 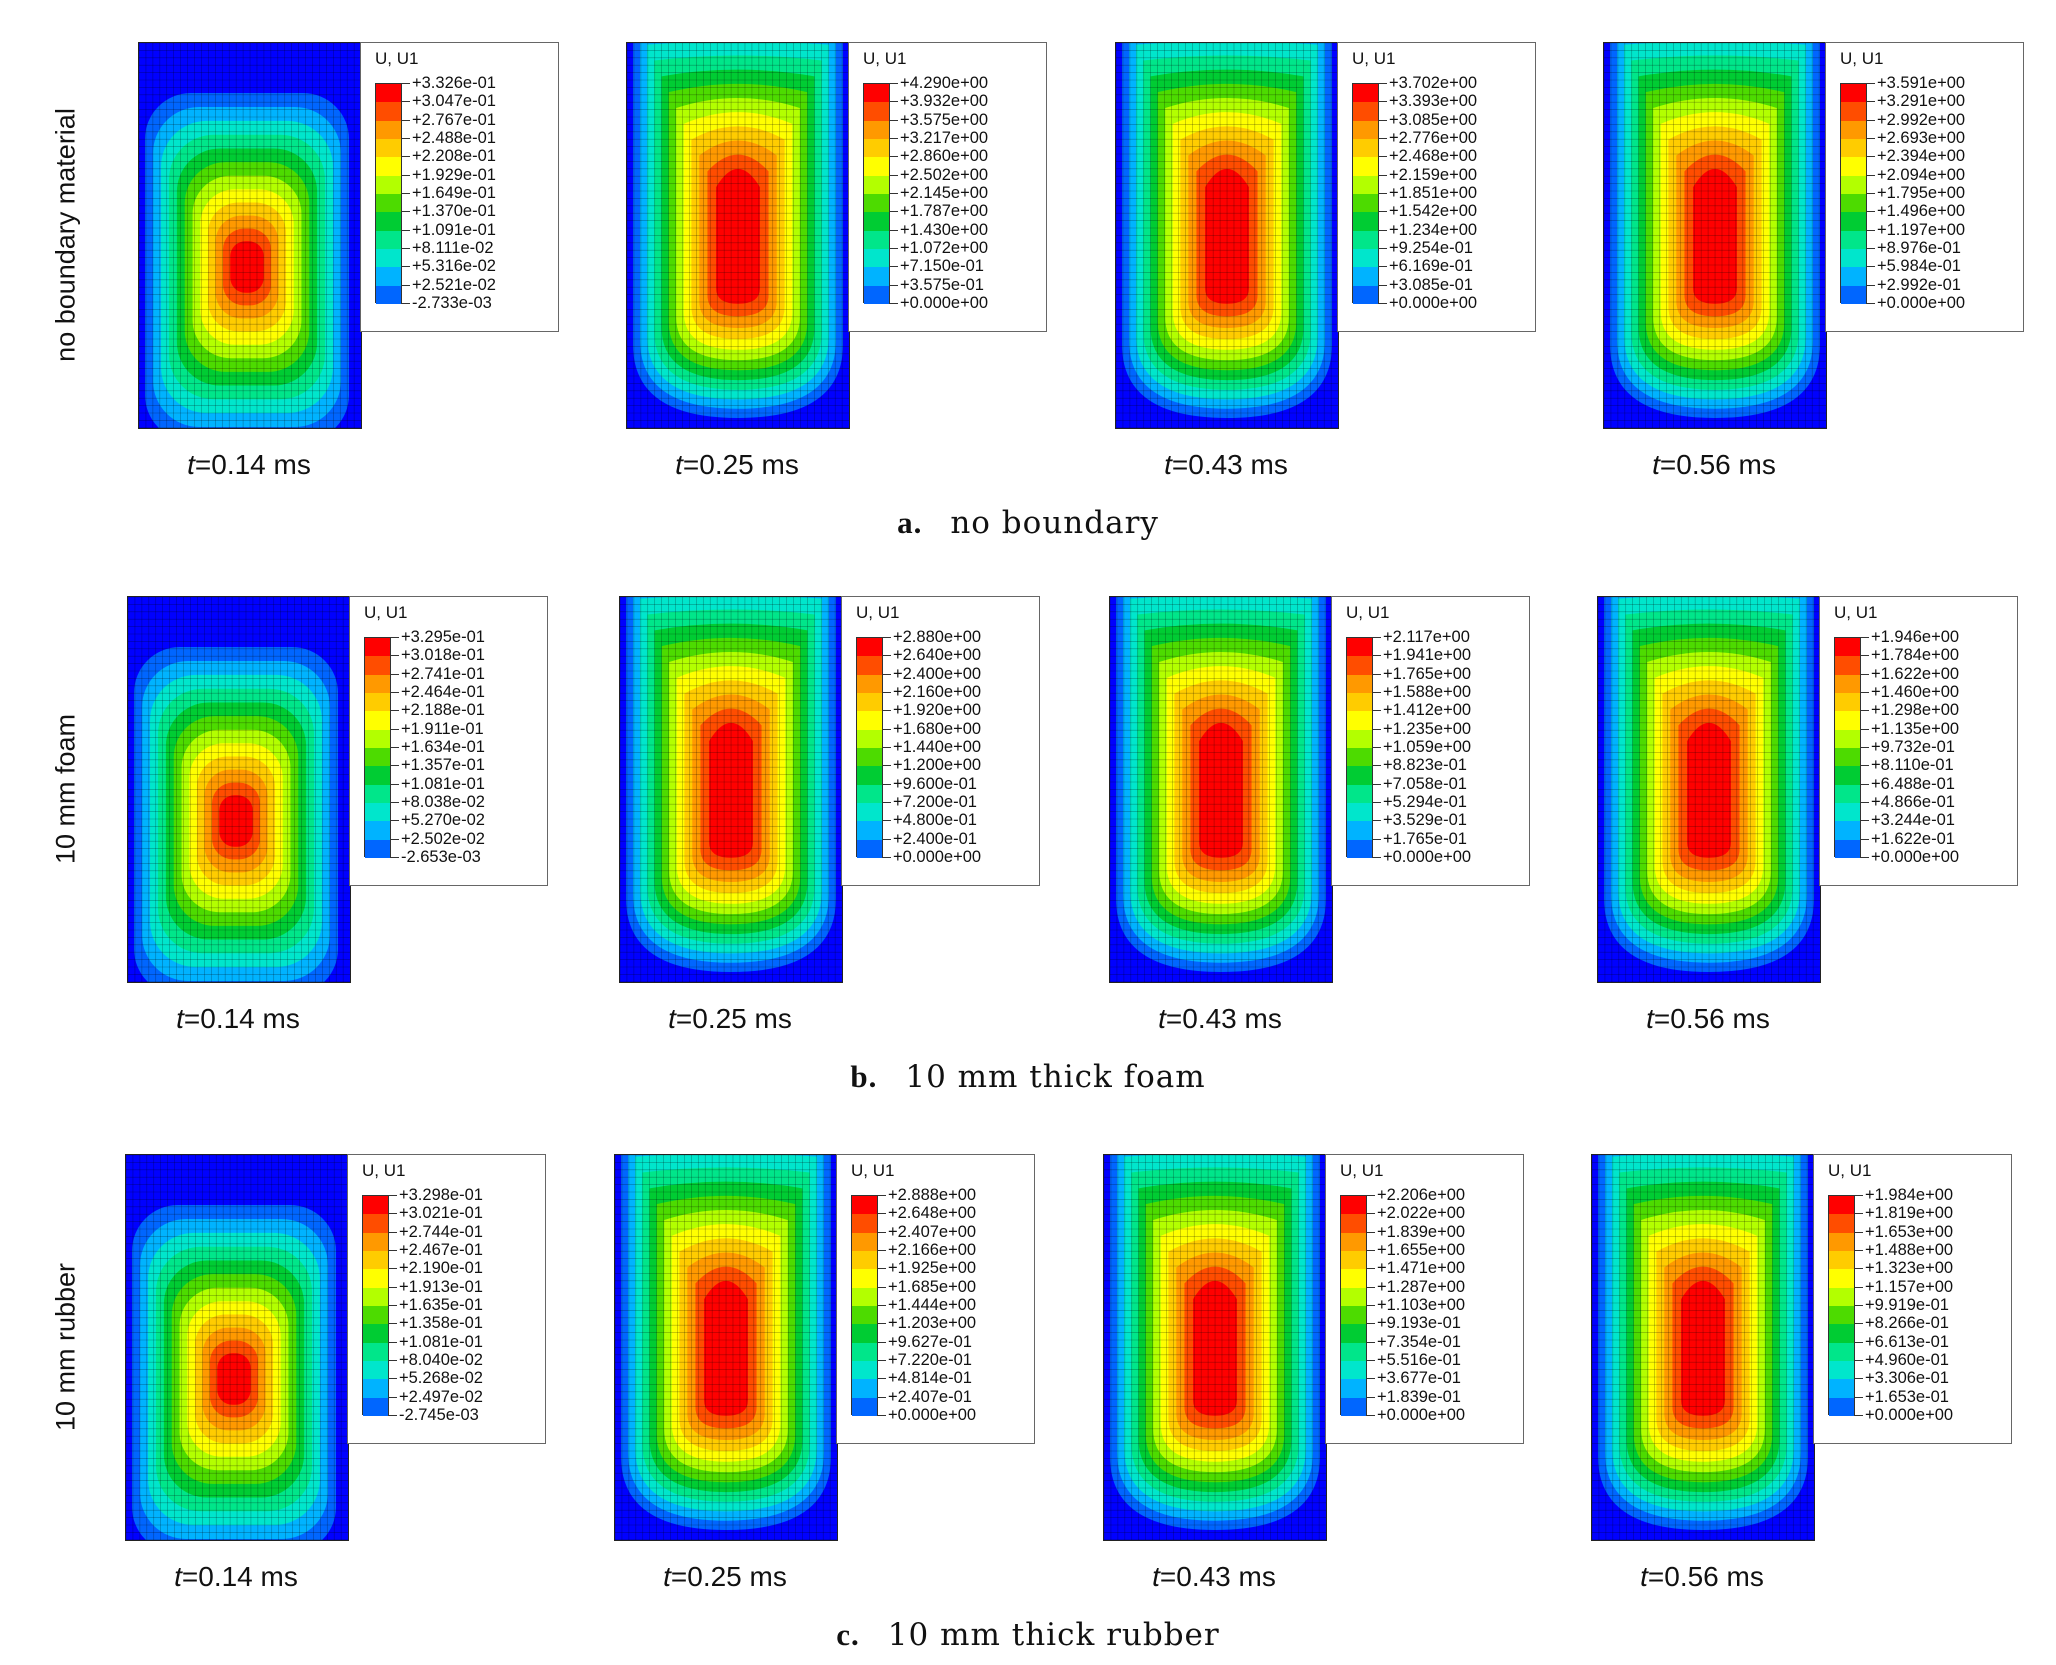 I want to click on legend-level-value: +4.290e+00, so click(x=938, y=83).